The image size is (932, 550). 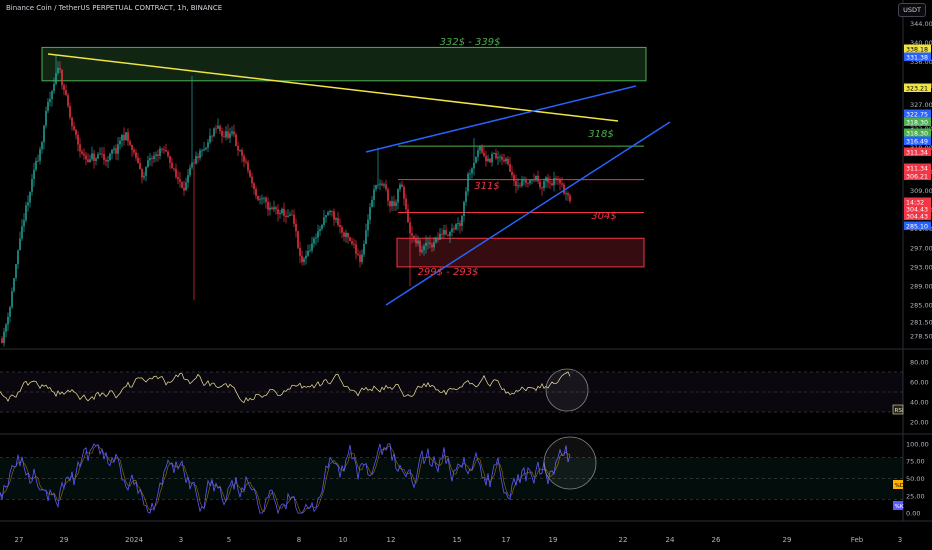 What do you see at coordinates (333, 87) in the screenshot?
I see `yellow-trendline` at bounding box center [333, 87].